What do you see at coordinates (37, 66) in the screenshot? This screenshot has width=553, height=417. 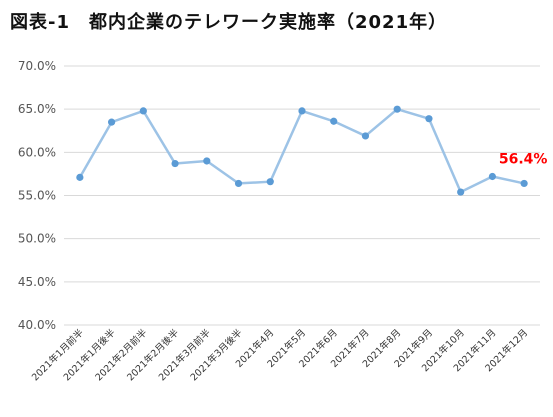 I see `y-tick-label: 70.0%` at bounding box center [37, 66].